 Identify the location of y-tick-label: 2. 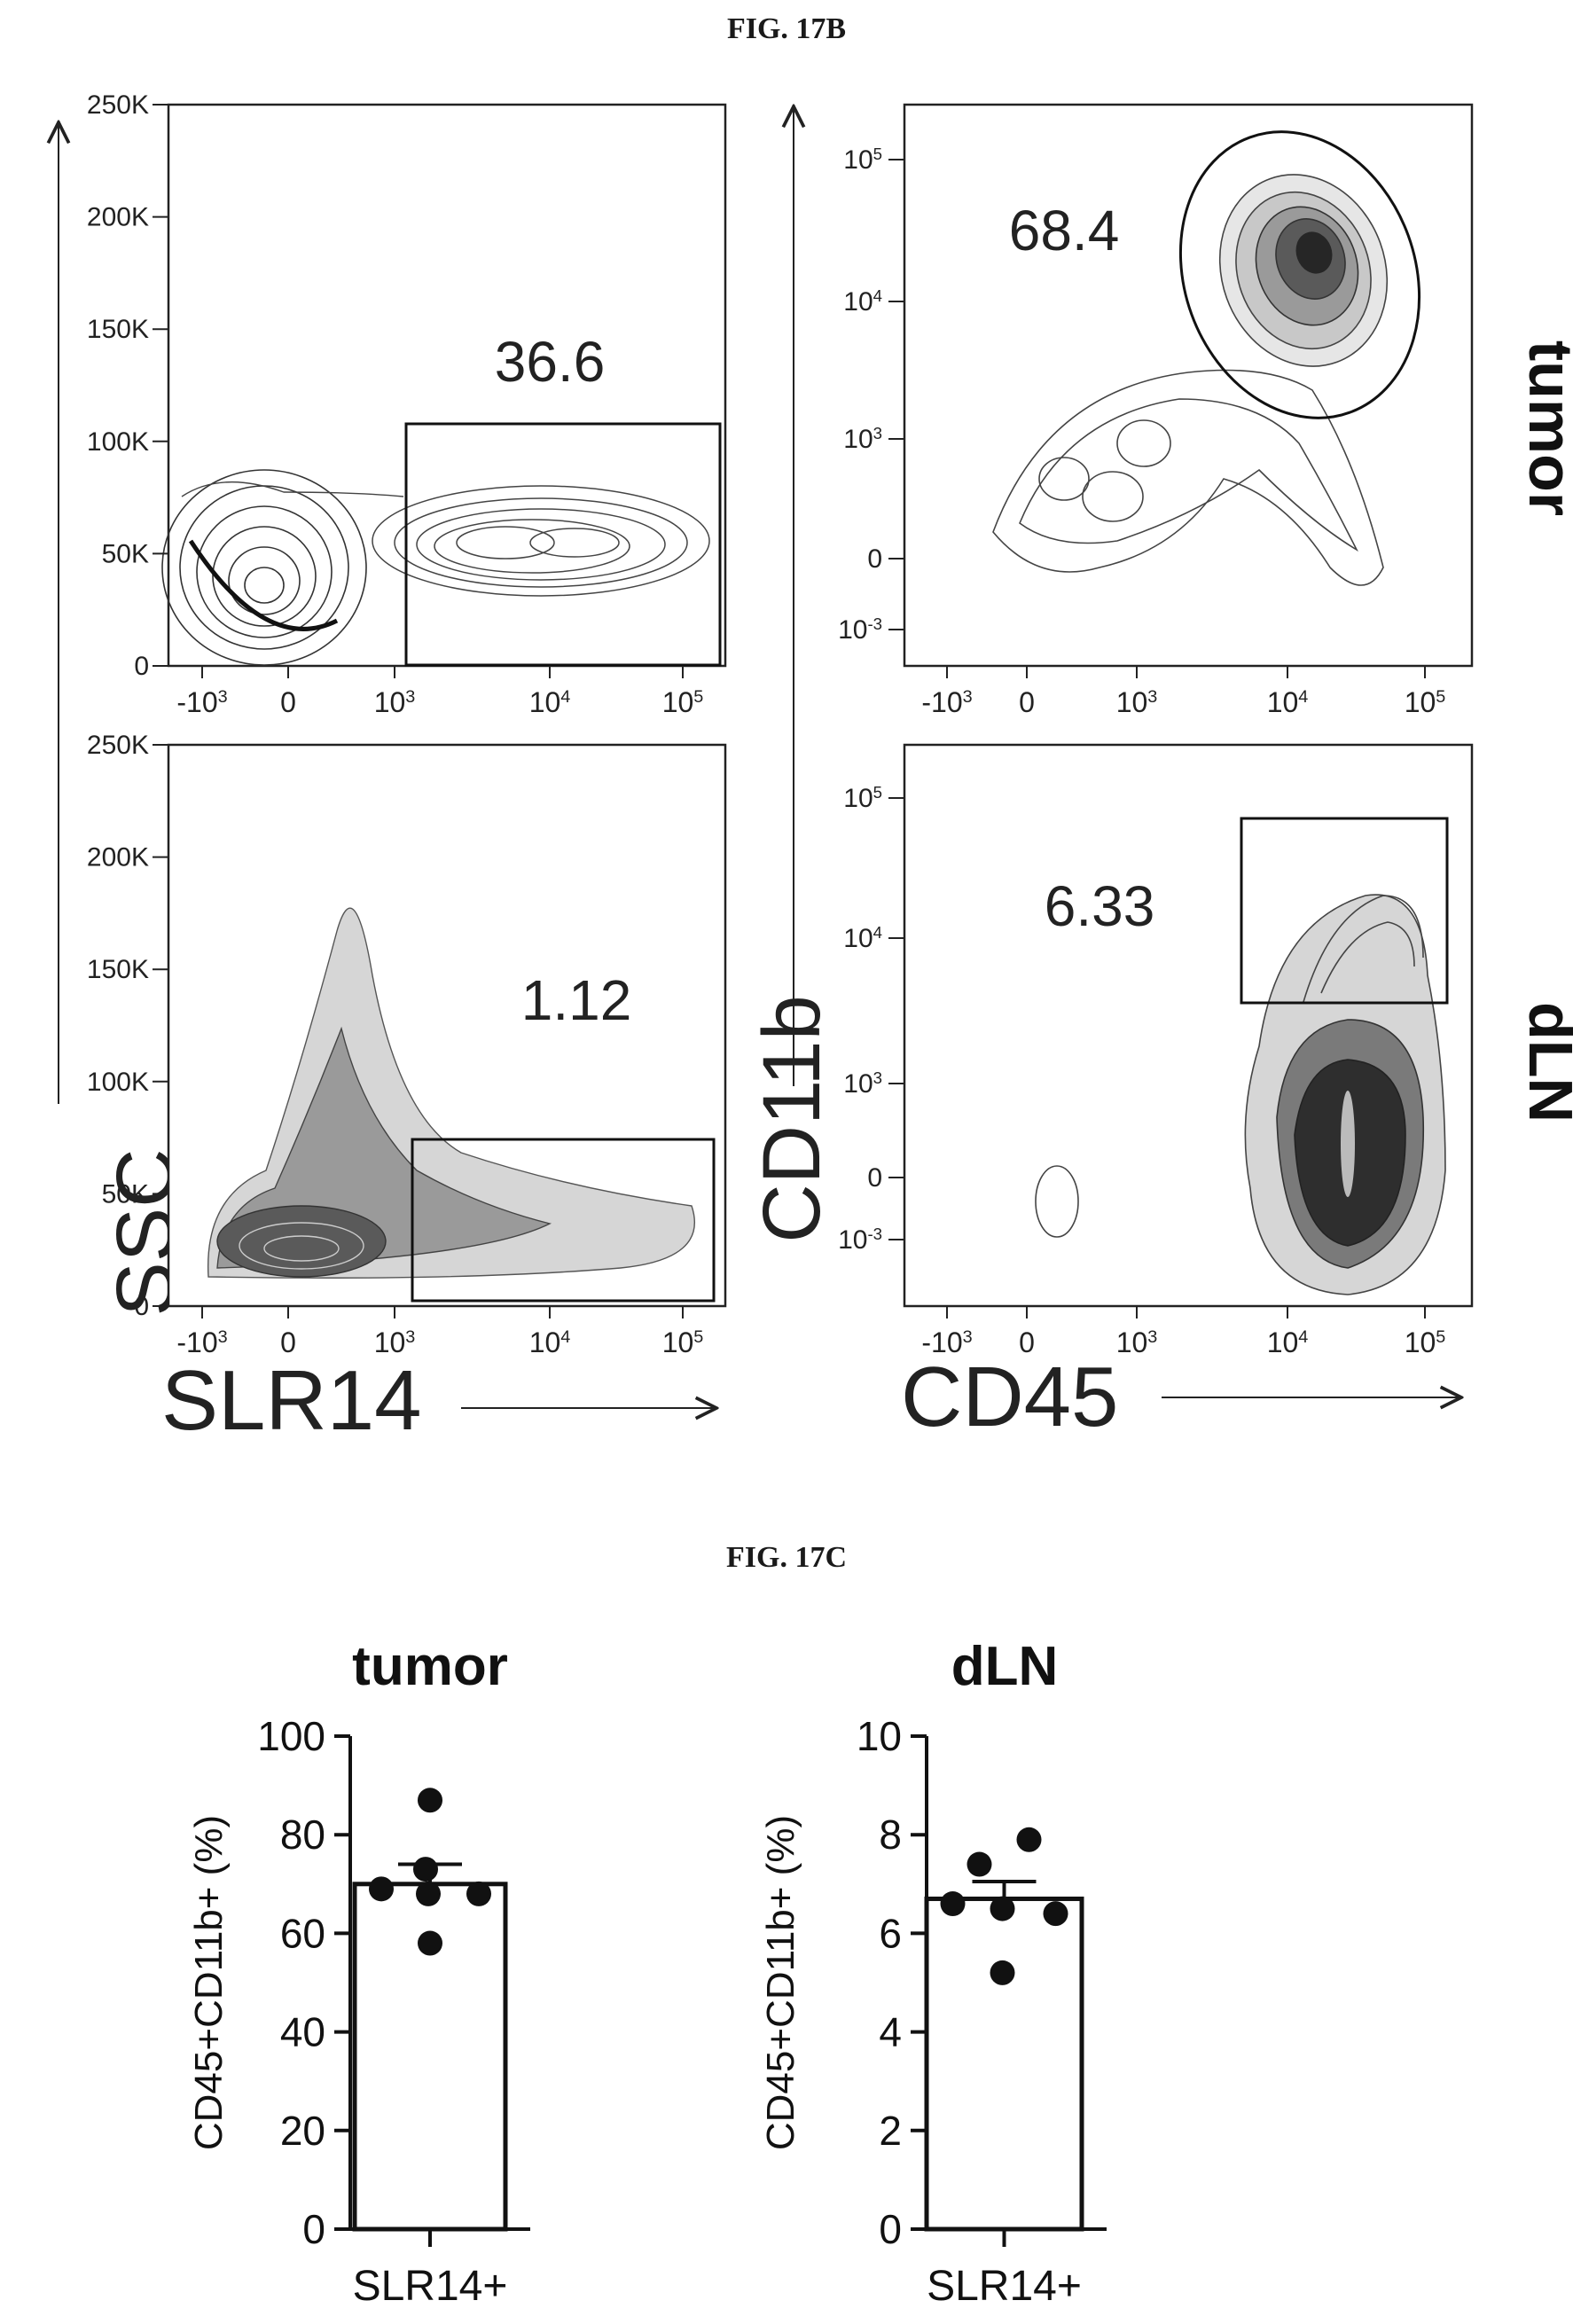
(891, 2131).